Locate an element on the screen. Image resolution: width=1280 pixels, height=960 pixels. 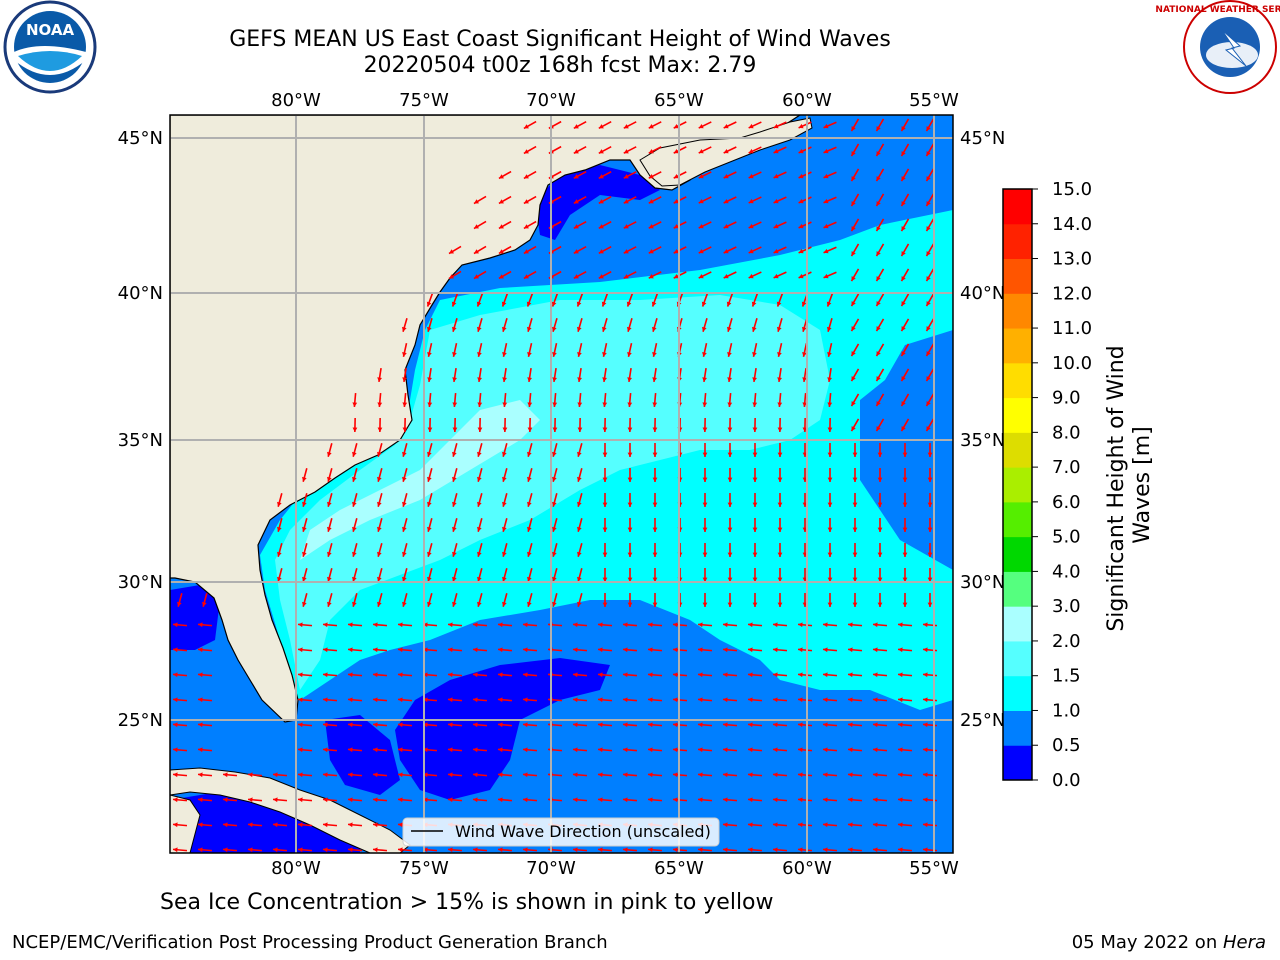
colorbar-tick-label: 0.5 is located at coordinates (1066, 745).